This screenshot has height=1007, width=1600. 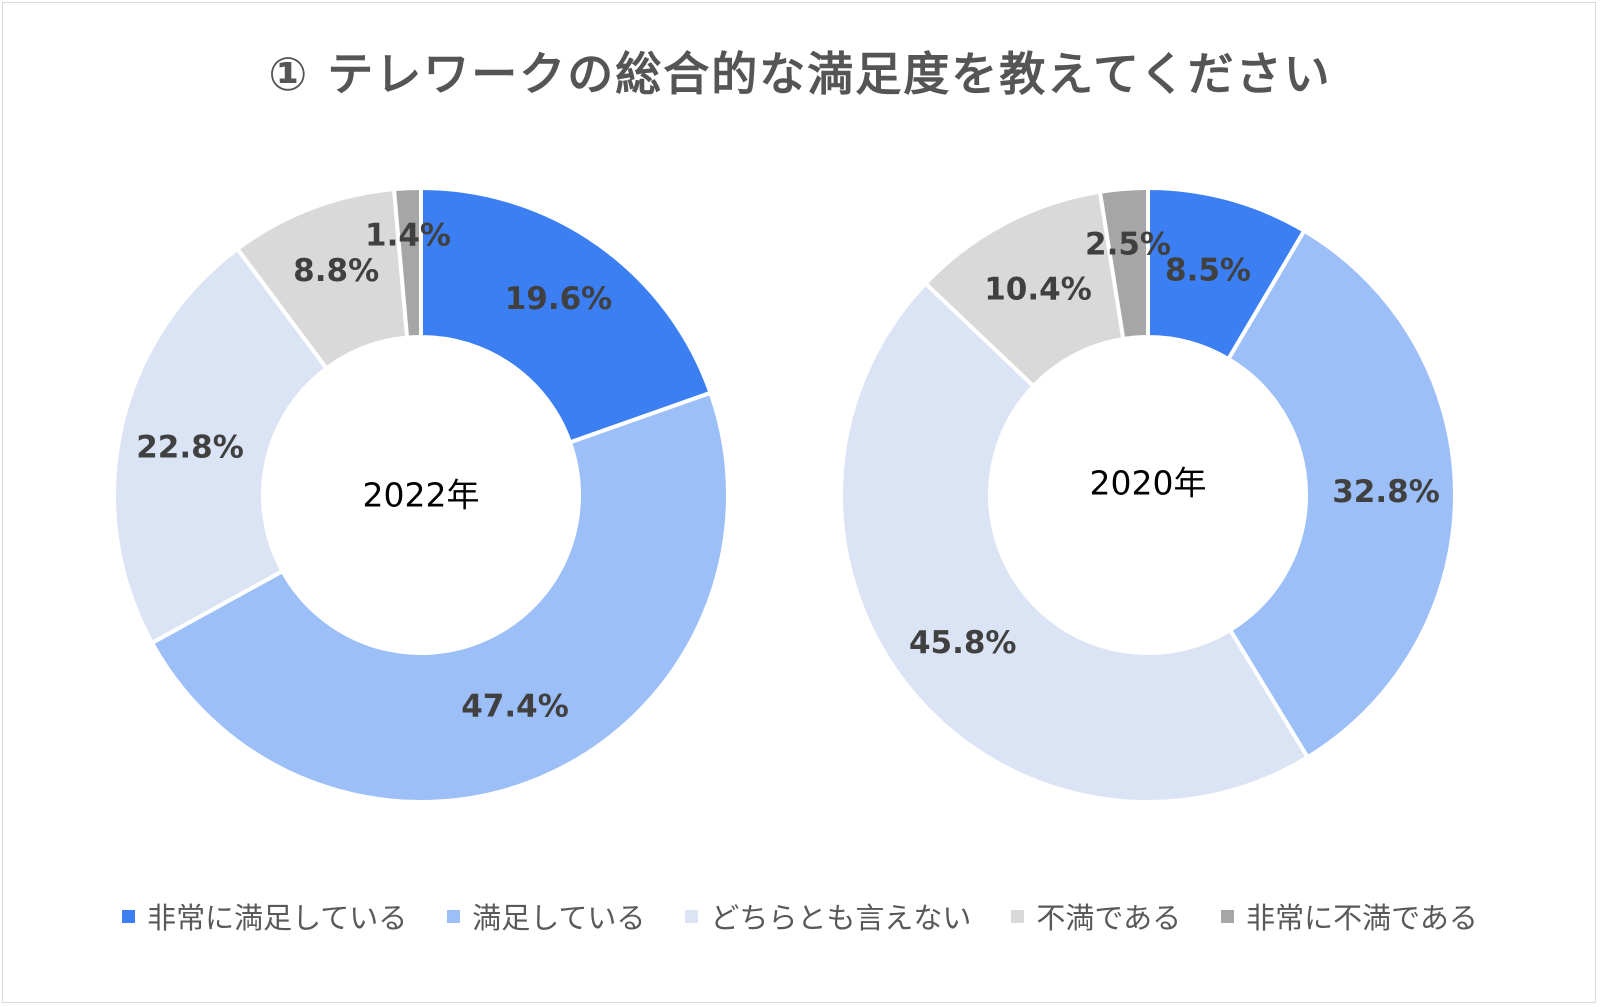 What do you see at coordinates (190, 448) in the screenshot?
I see `slice-data-label: 22.8%` at bounding box center [190, 448].